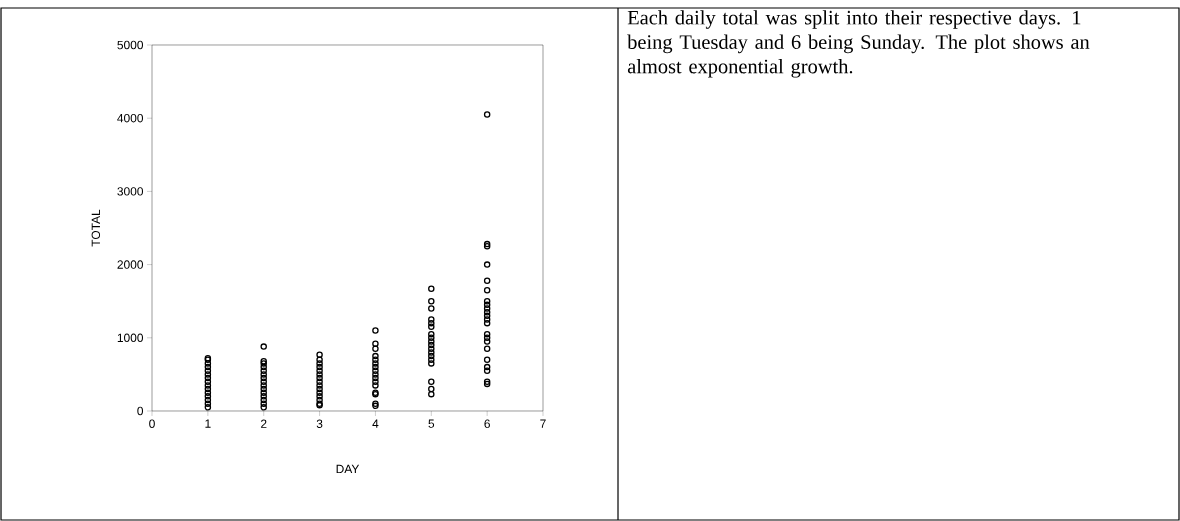  What do you see at coordinates (319, 423) in the screenshot?
I see `x-tick-label: 3` at bounding box center [319, 423].